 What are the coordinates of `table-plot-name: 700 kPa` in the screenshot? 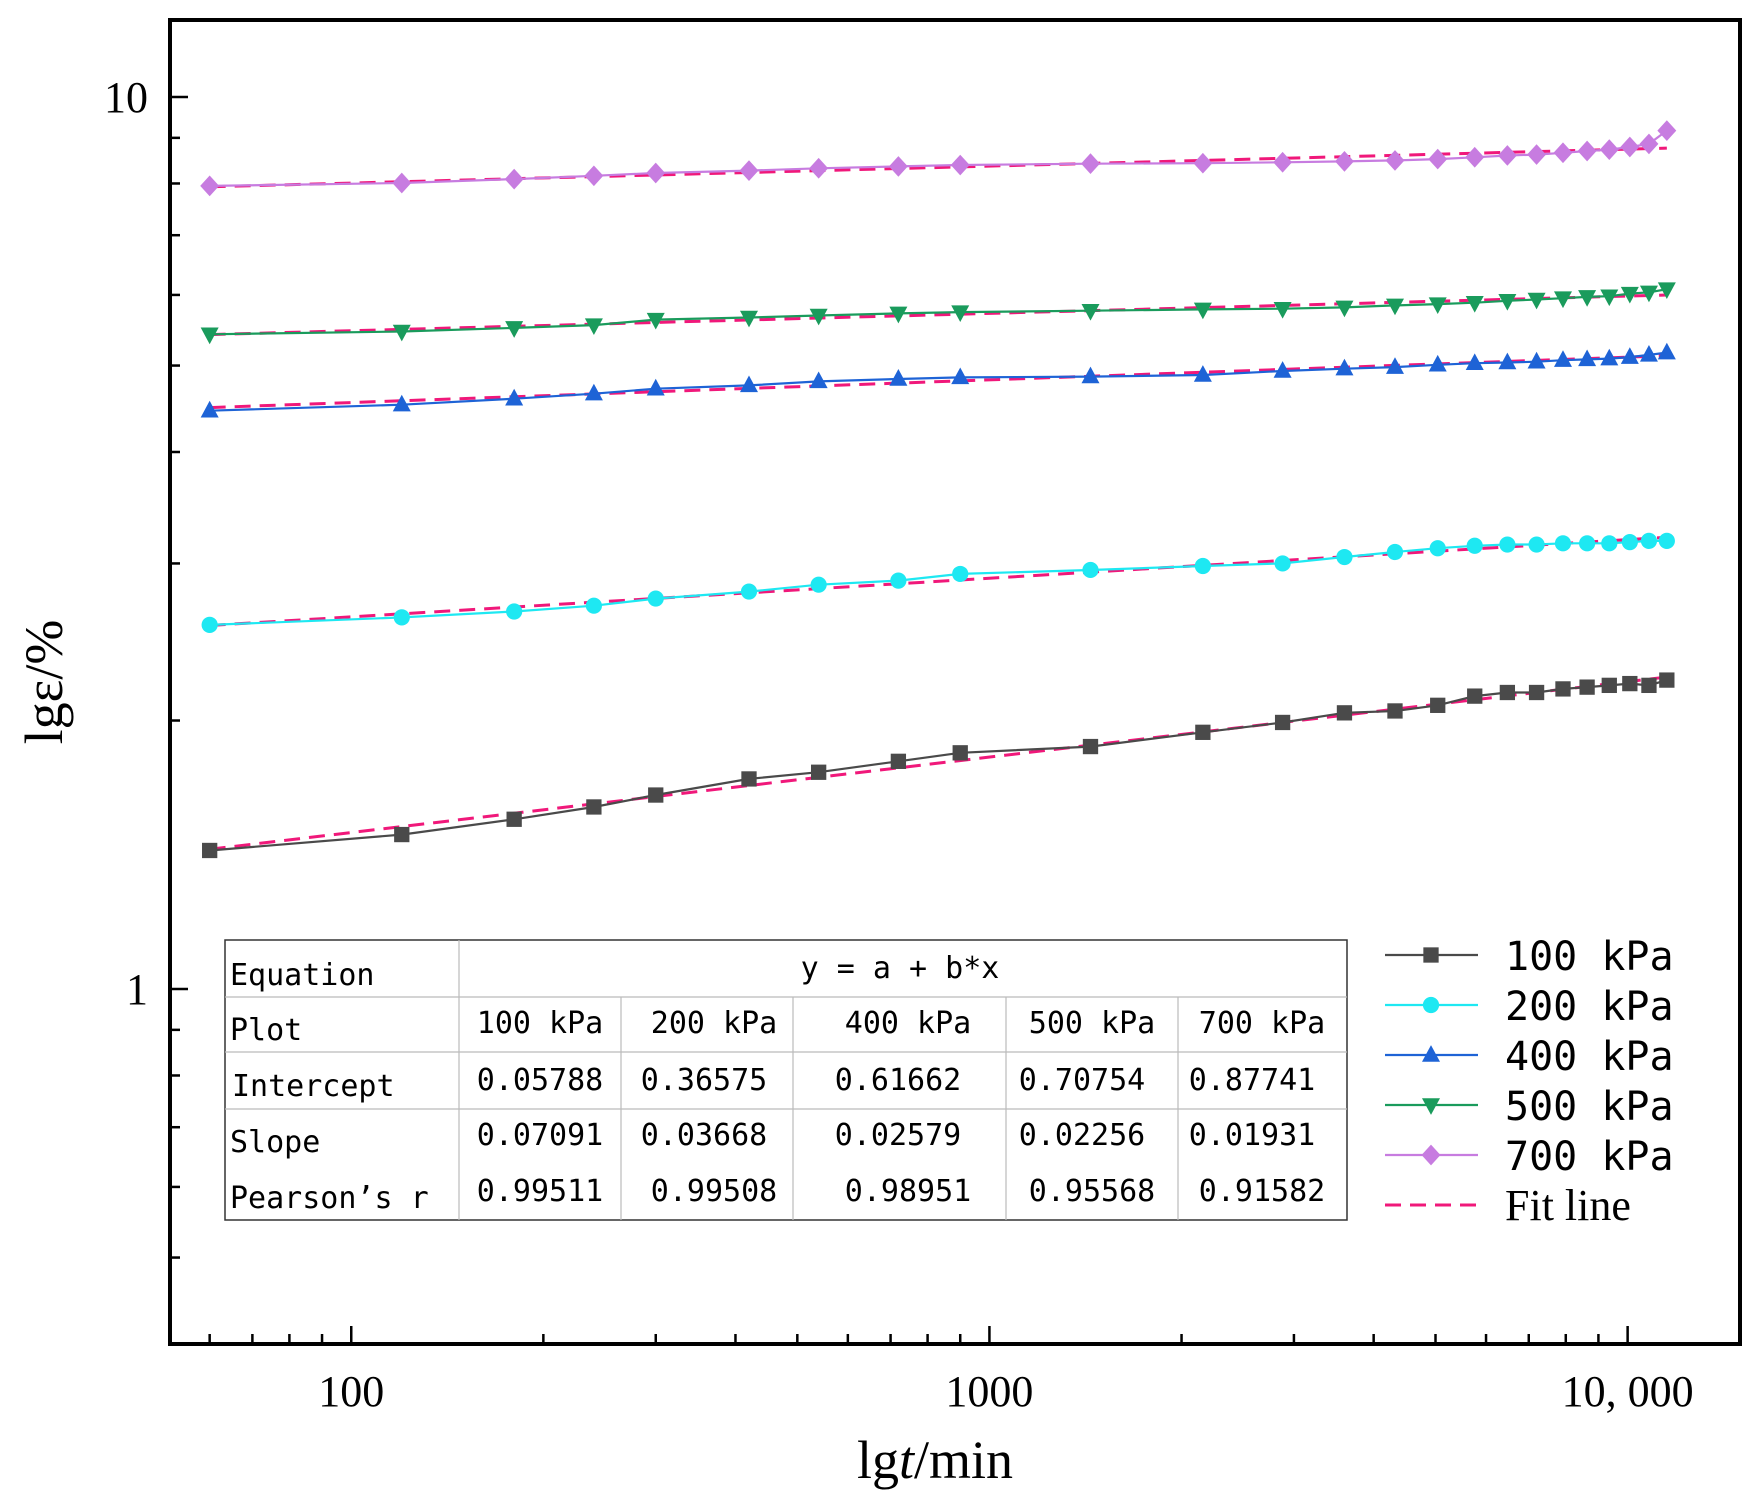 It's located at (1262, 1023).